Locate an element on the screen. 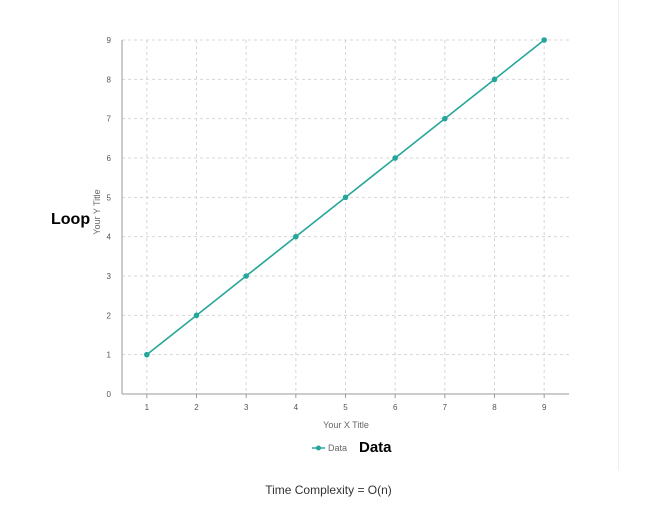 This screenshot has height=524, width=657. loop-annotation: Loop is located at coordinates (70, 219).